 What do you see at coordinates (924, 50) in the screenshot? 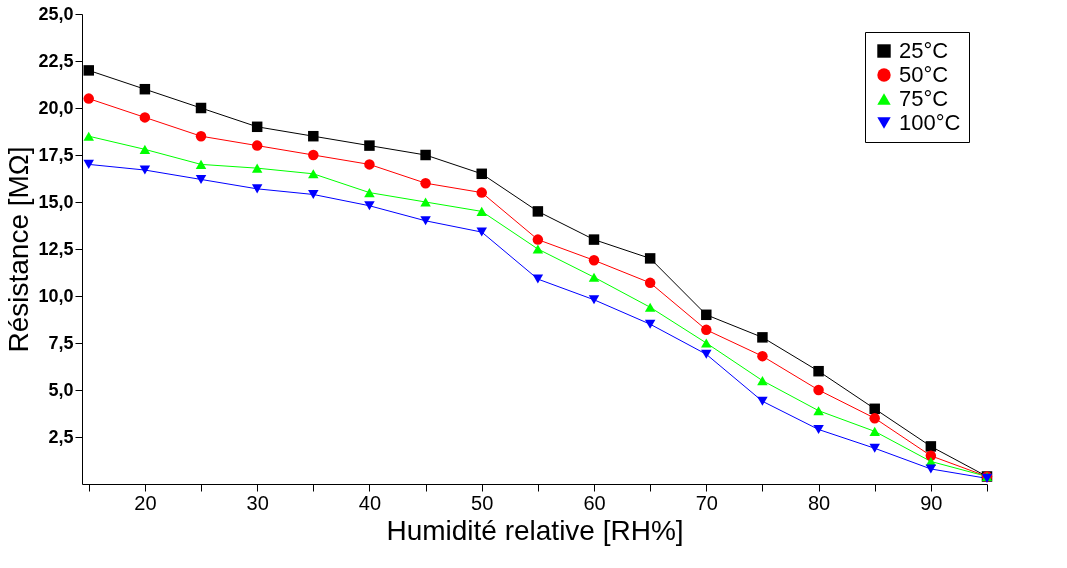
I see `legend-label: 25°C` at bounding box center [924, 50].